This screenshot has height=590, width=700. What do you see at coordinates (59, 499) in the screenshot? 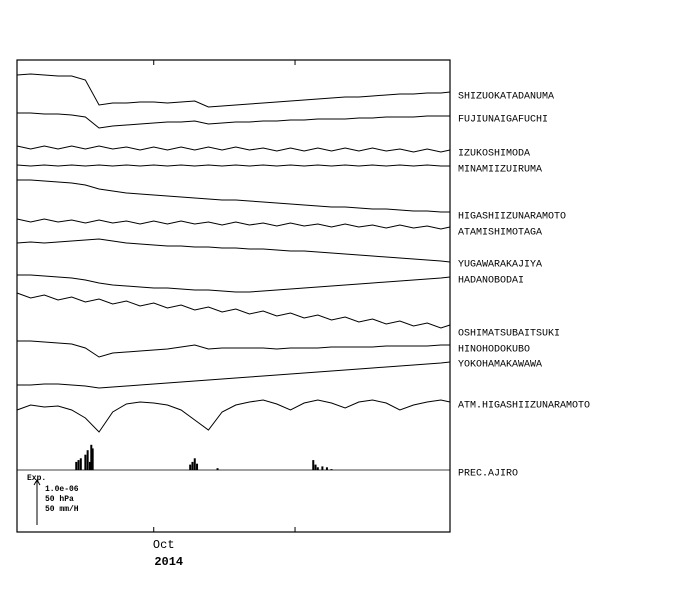
I see `scale-pressure: 50 hPa` at bounding box center [59, 499].